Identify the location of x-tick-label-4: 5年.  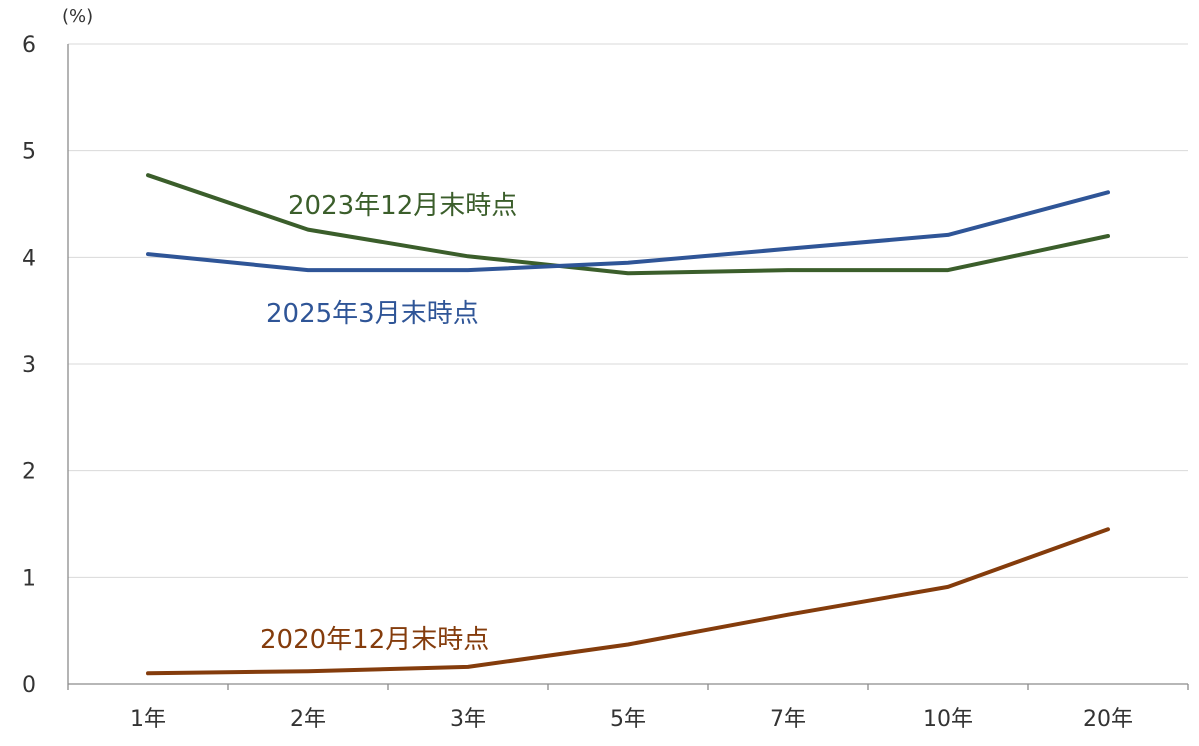
(628, 719).